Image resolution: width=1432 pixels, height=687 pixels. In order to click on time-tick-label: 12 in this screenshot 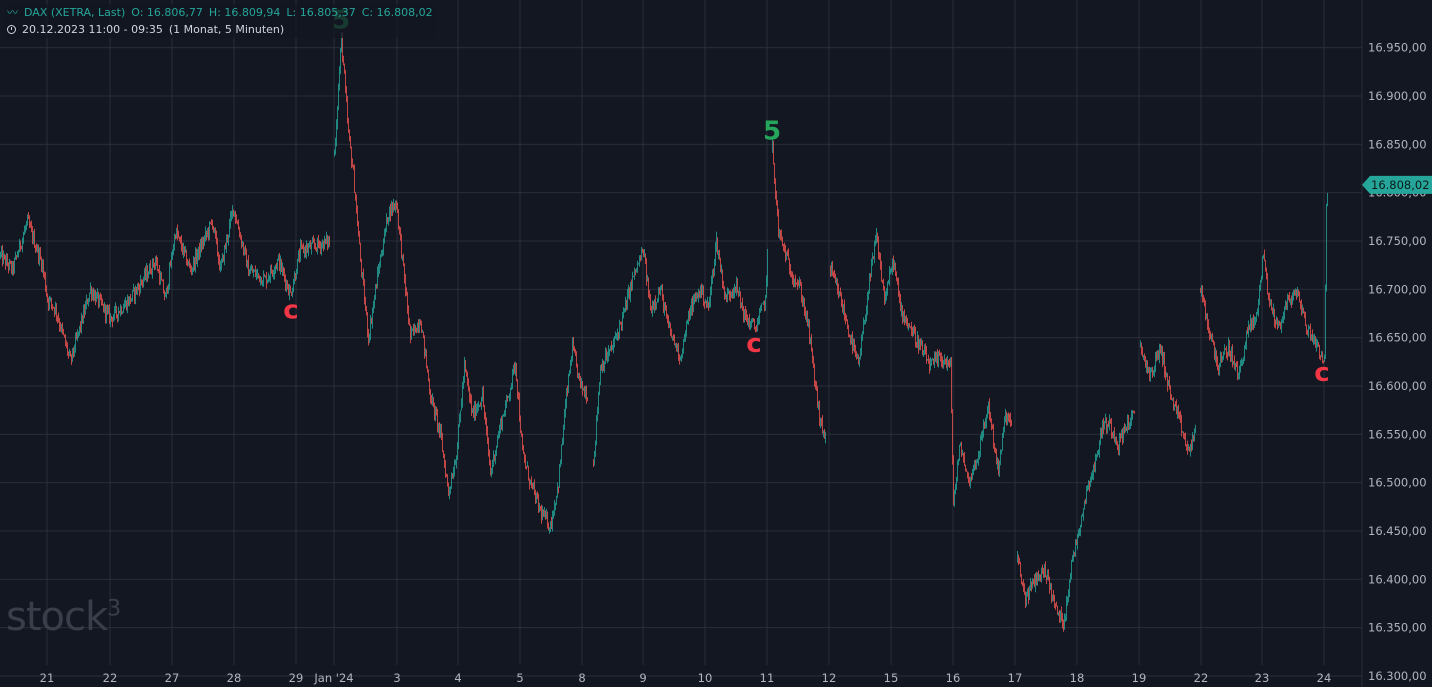, I will do `click(829, 678)`.